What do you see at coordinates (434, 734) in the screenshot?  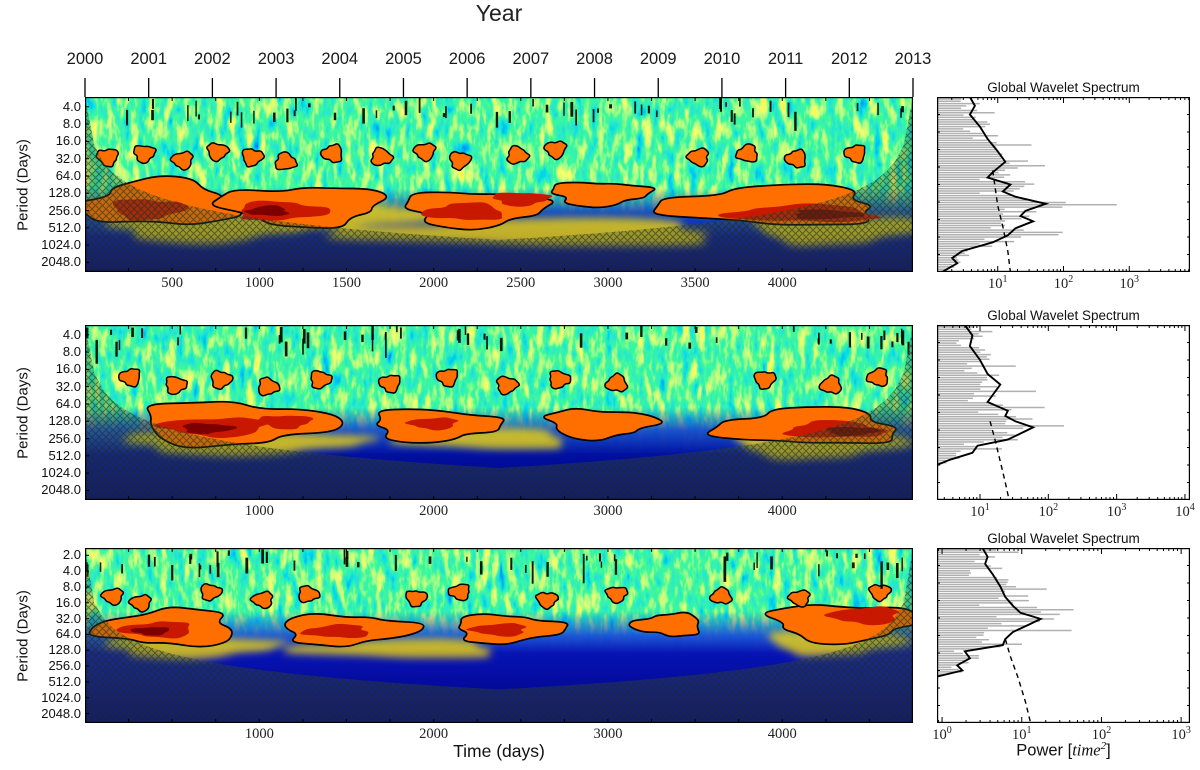 I see `time-tick-label: 2000` at bounding box center [434, 734].